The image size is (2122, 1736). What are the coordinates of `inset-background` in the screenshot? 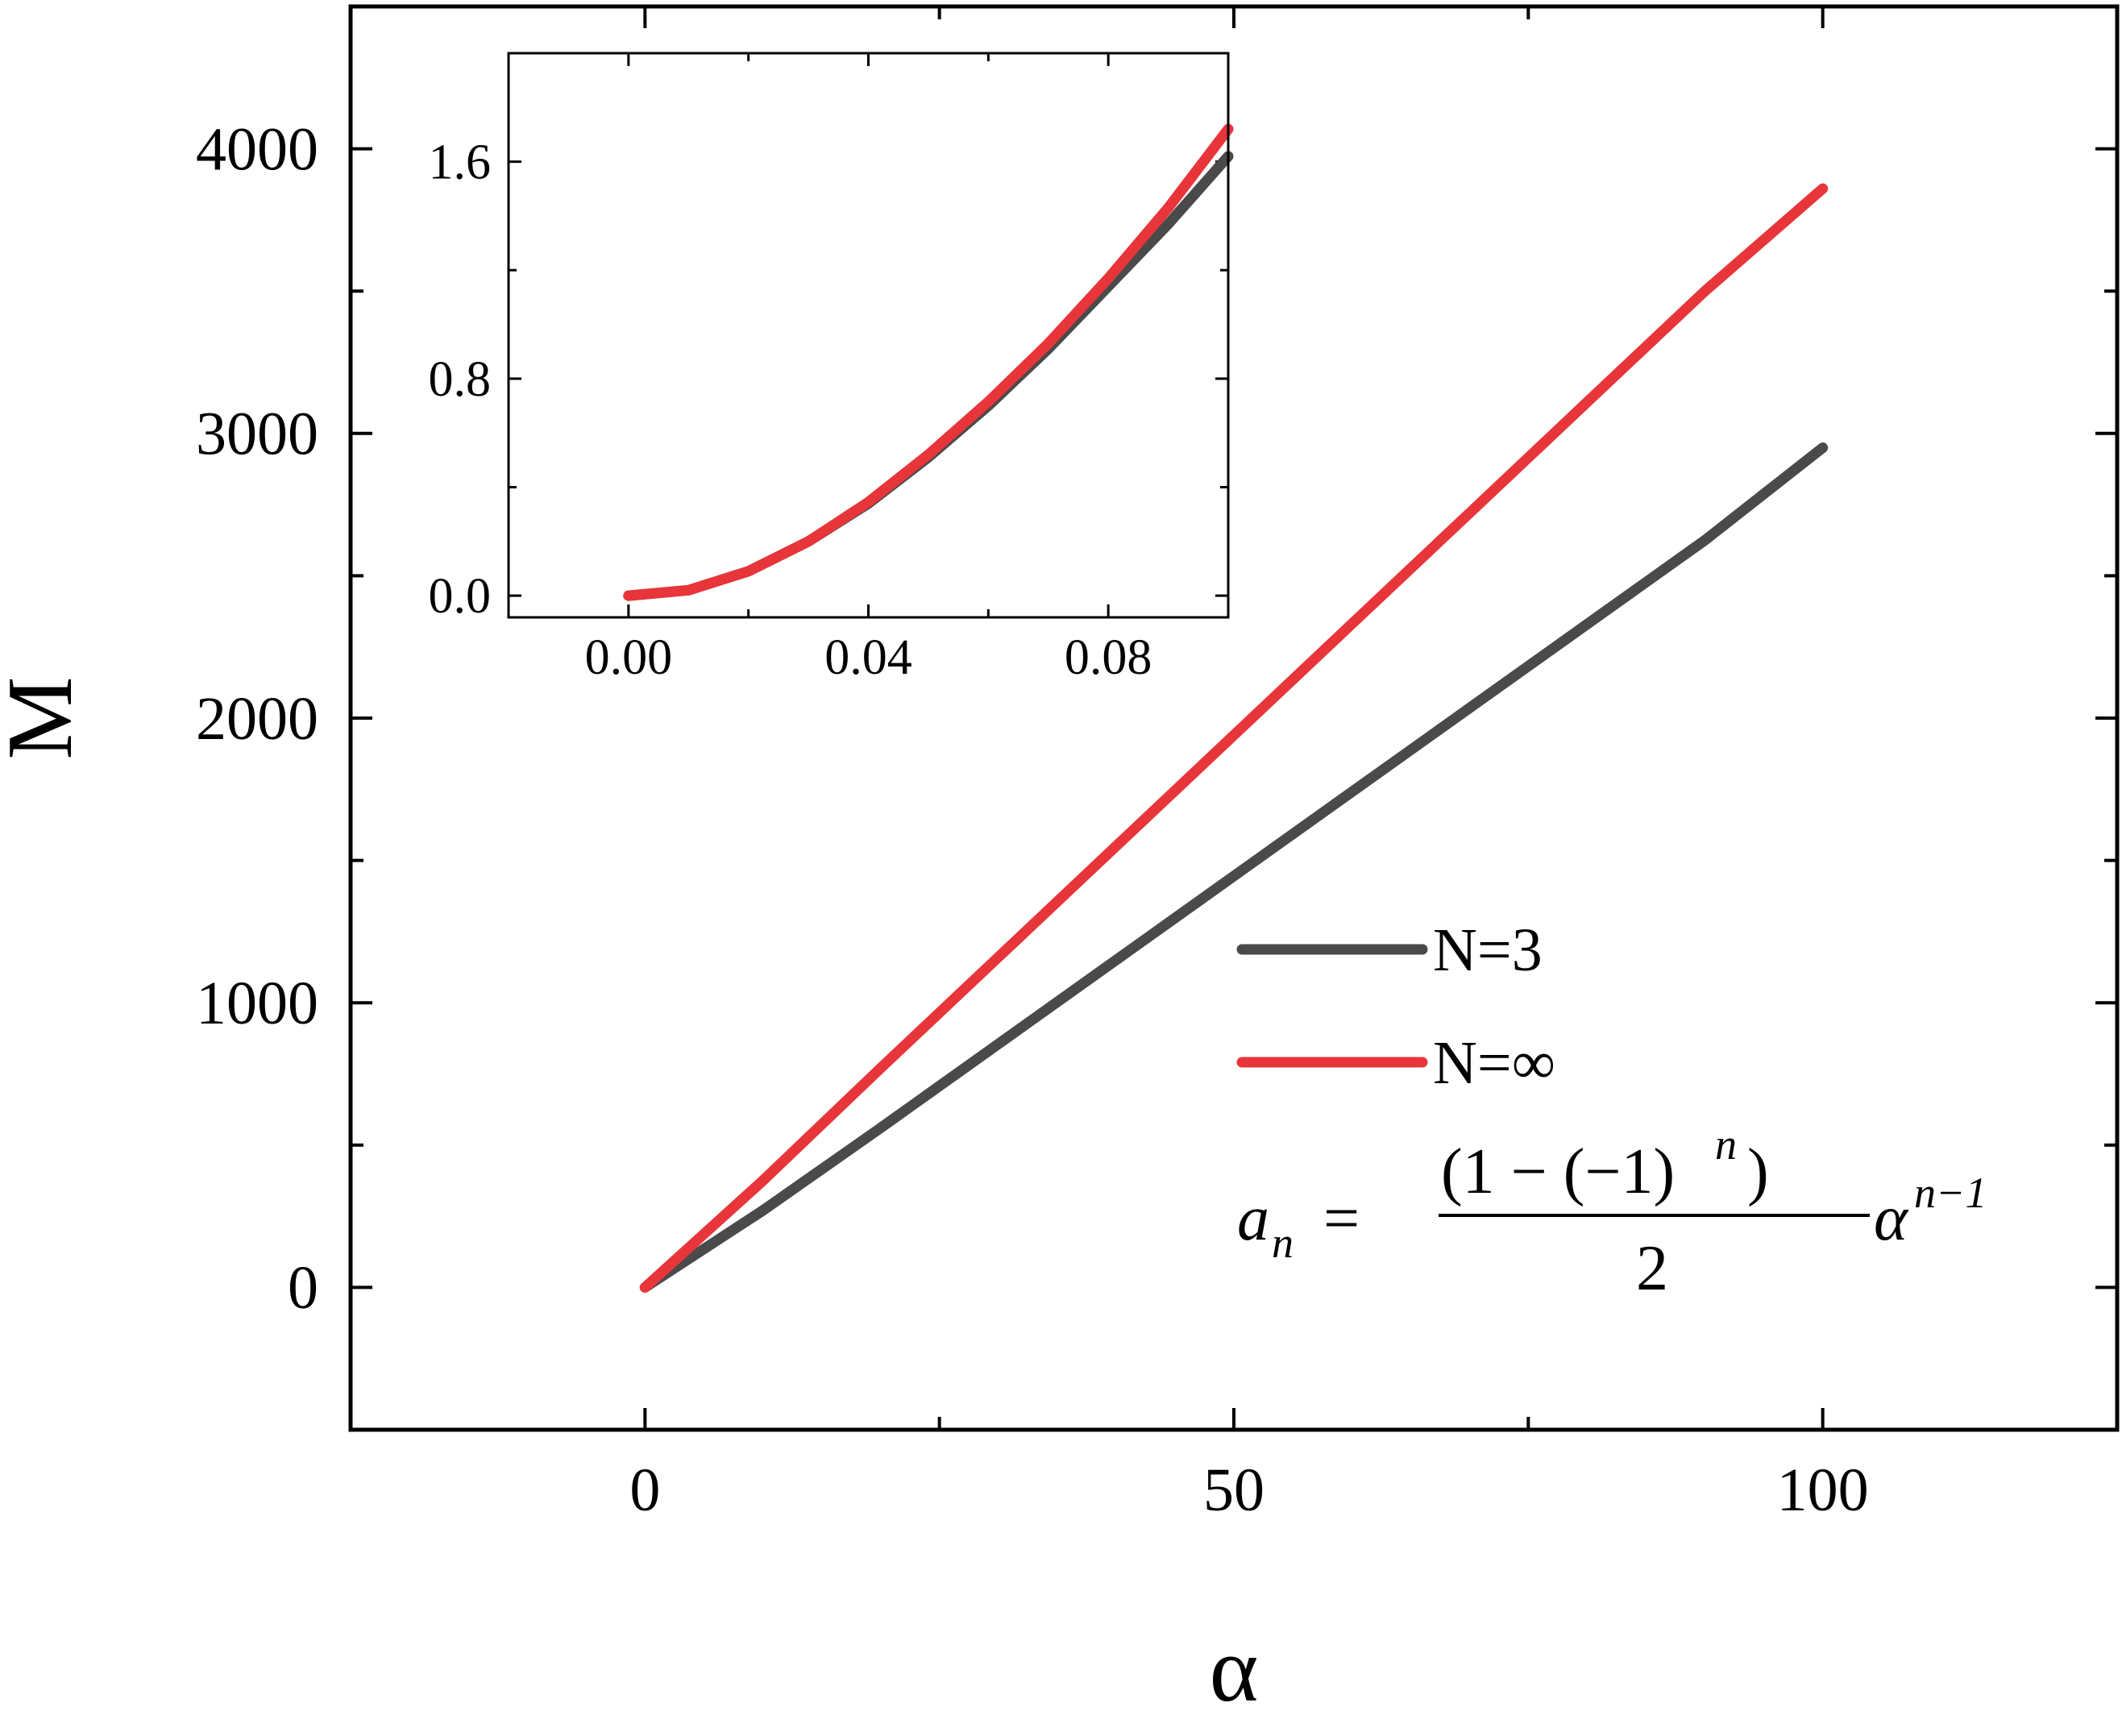 It's located at (869, 335).